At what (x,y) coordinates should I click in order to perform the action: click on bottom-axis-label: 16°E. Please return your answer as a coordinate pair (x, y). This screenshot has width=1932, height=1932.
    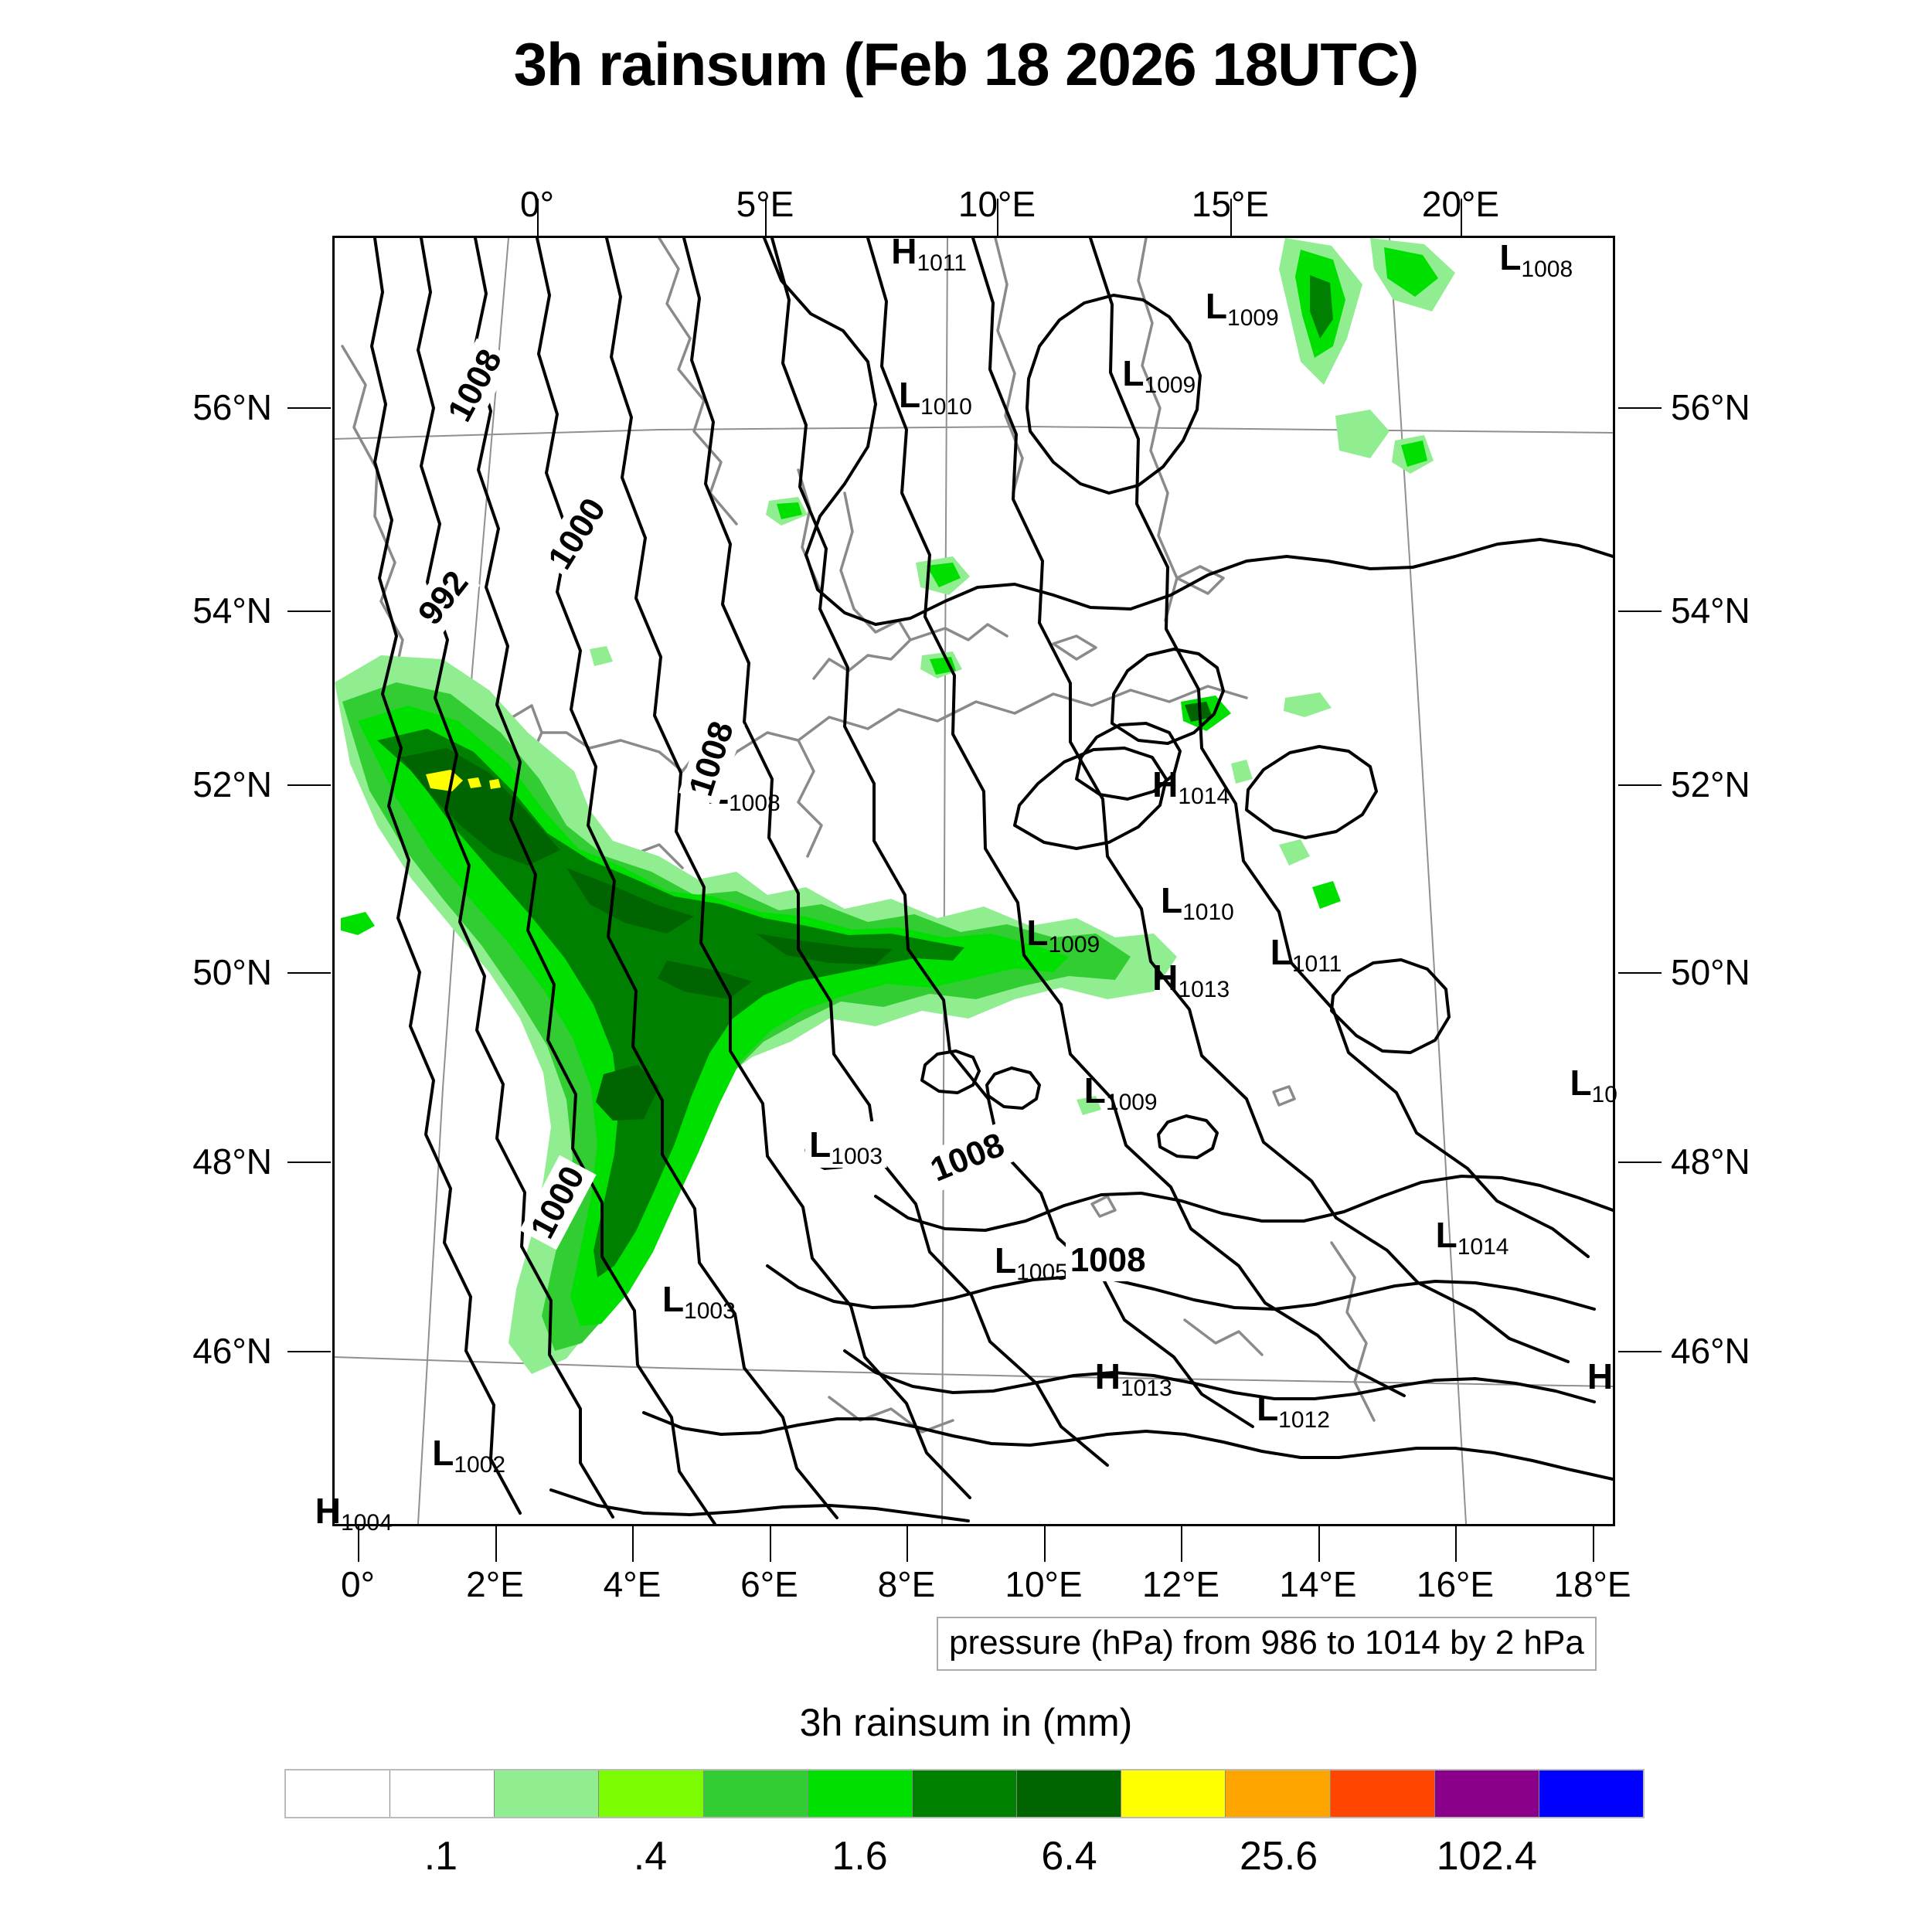
    Looking at the image, I should click on (1455, 1584).